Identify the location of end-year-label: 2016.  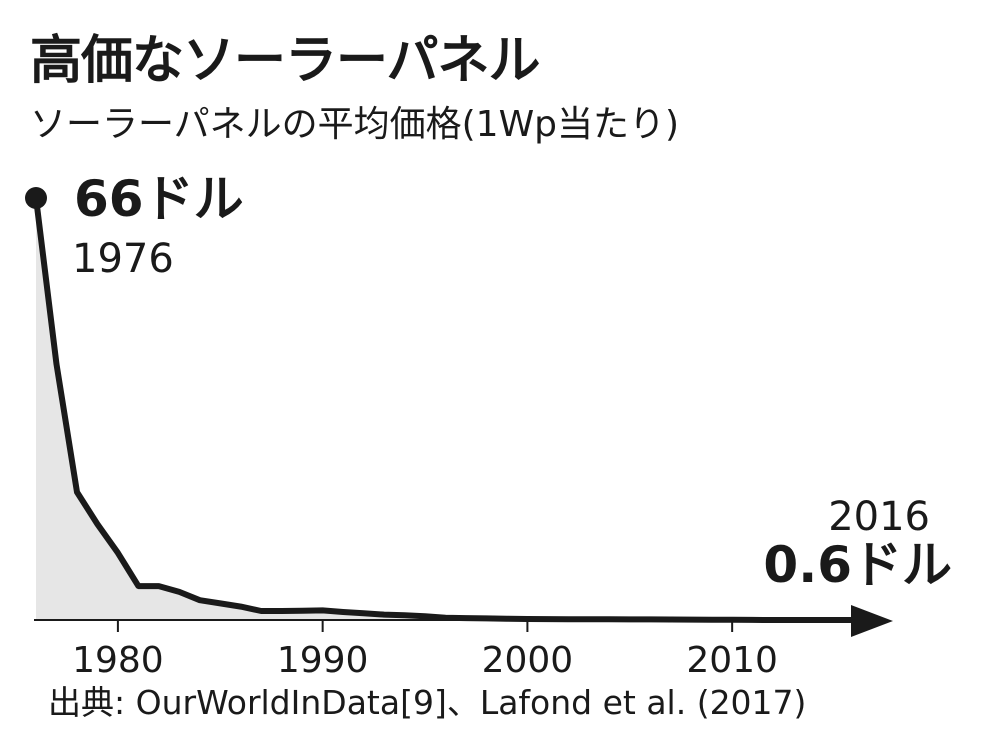
(879, 517).